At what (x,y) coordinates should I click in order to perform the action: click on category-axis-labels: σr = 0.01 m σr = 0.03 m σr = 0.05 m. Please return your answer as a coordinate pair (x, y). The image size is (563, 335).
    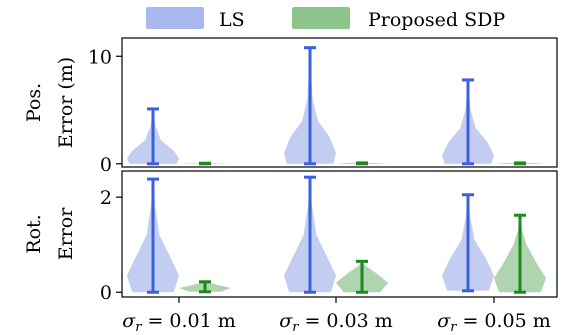
    Looking at the image, I should click on (336, 316).